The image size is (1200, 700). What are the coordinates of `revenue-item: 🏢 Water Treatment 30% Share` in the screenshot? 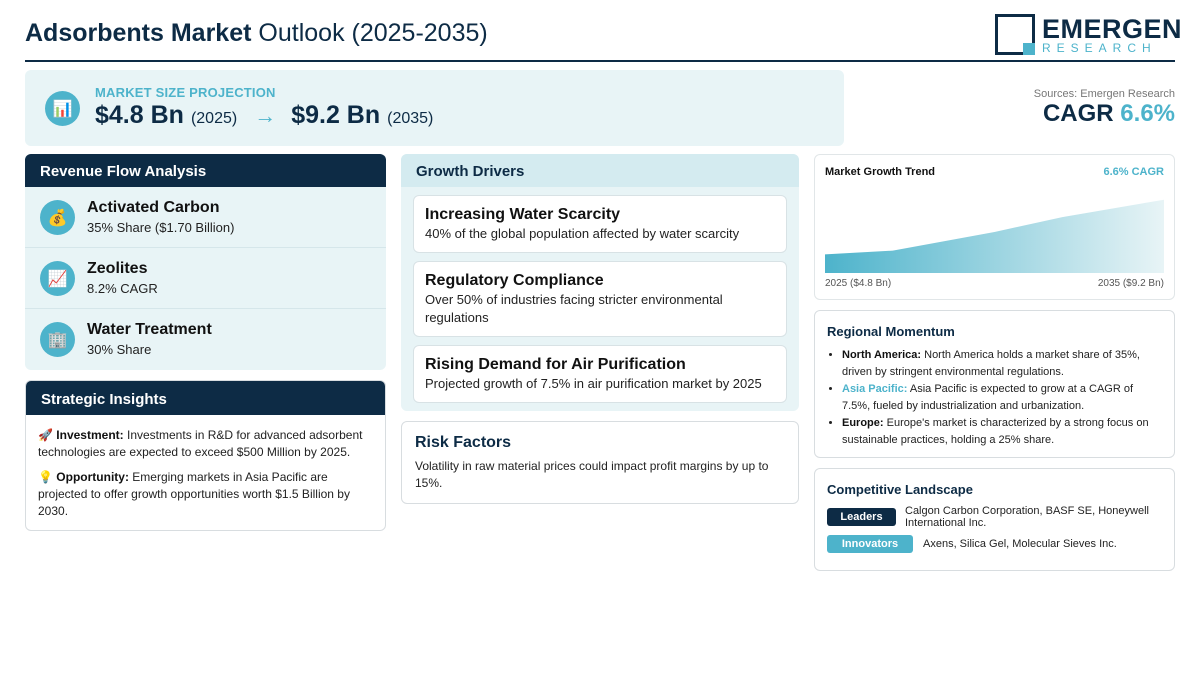 It's located at (205, 339).